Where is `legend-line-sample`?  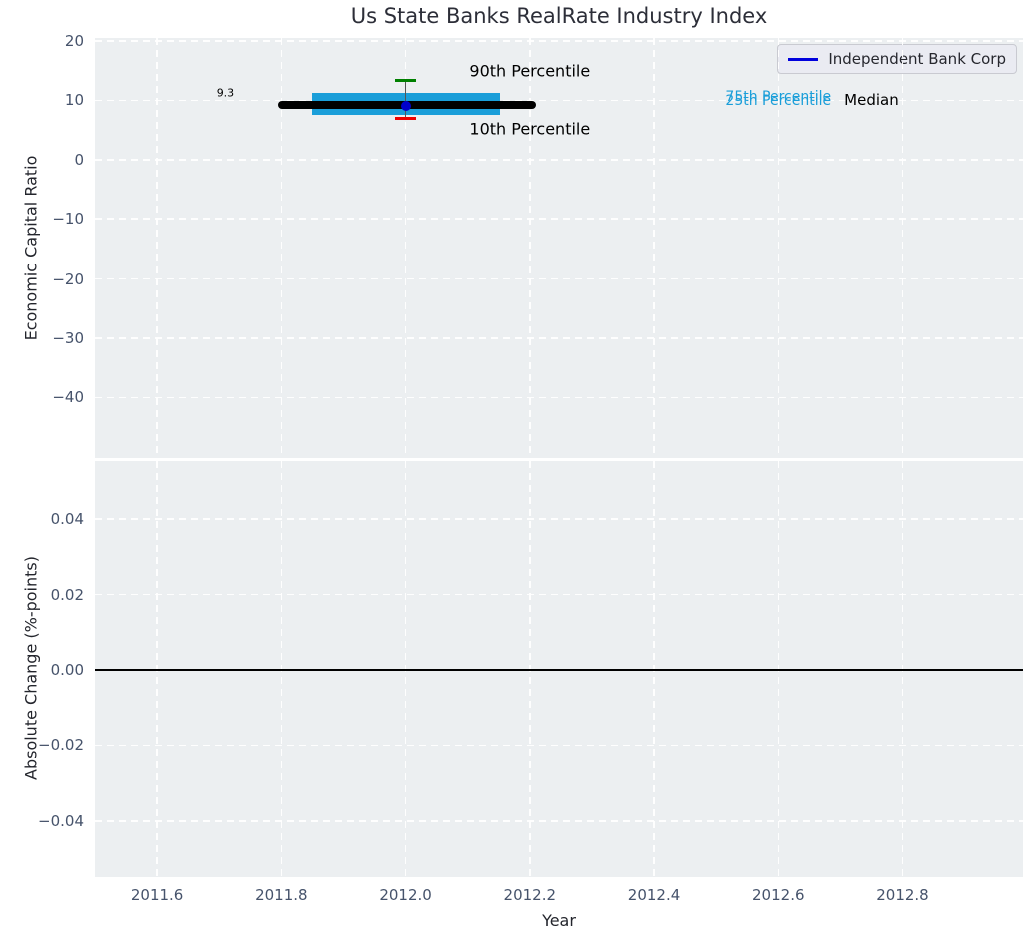
legend-line-sample is located at coordinates (803, 59).